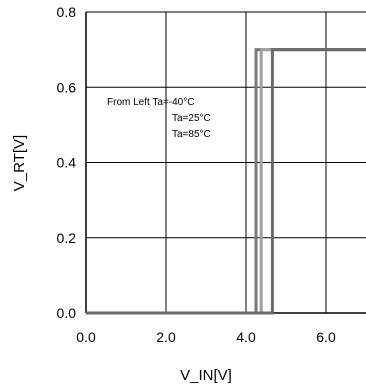 Image resolution: width=366 pixels, height=389 pixels. I want to click on annotation-ta-25: Ta=25°C, so click(191, 118).